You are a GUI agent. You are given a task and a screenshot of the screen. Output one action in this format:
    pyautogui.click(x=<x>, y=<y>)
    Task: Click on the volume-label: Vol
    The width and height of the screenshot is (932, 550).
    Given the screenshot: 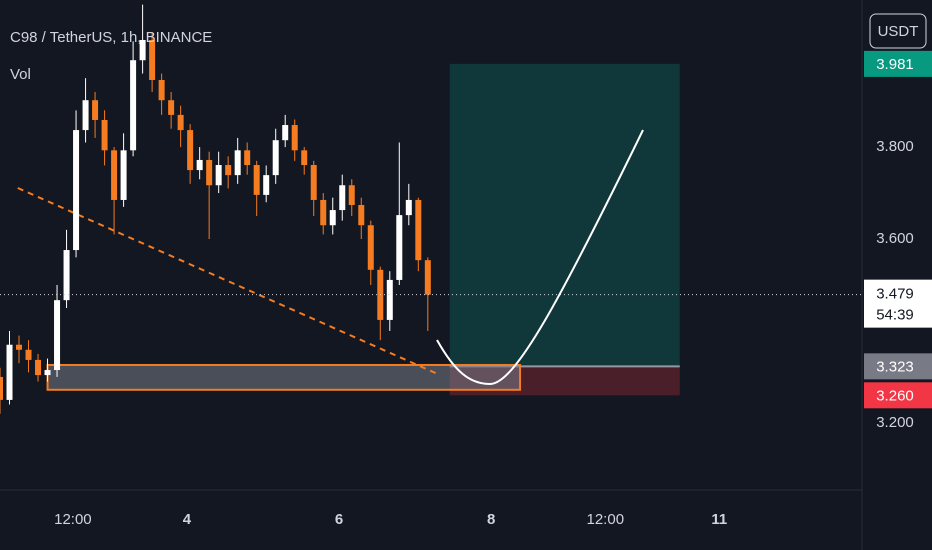 What is the action you would take?
    pyautogui.click(x=20, y=74)
    